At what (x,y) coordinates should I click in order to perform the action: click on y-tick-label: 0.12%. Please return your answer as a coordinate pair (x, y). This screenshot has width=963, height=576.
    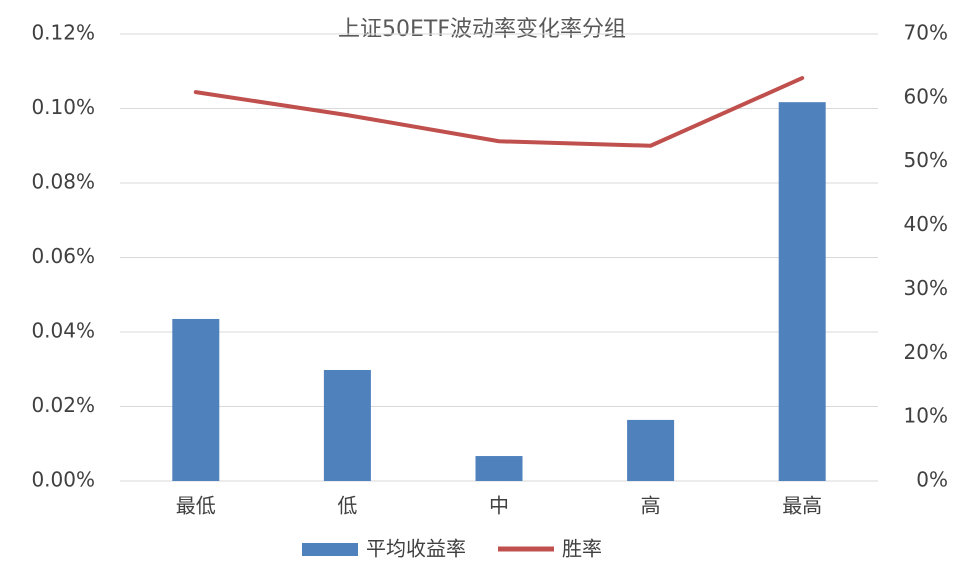
    Looking at the image, I should click on (63, 33).